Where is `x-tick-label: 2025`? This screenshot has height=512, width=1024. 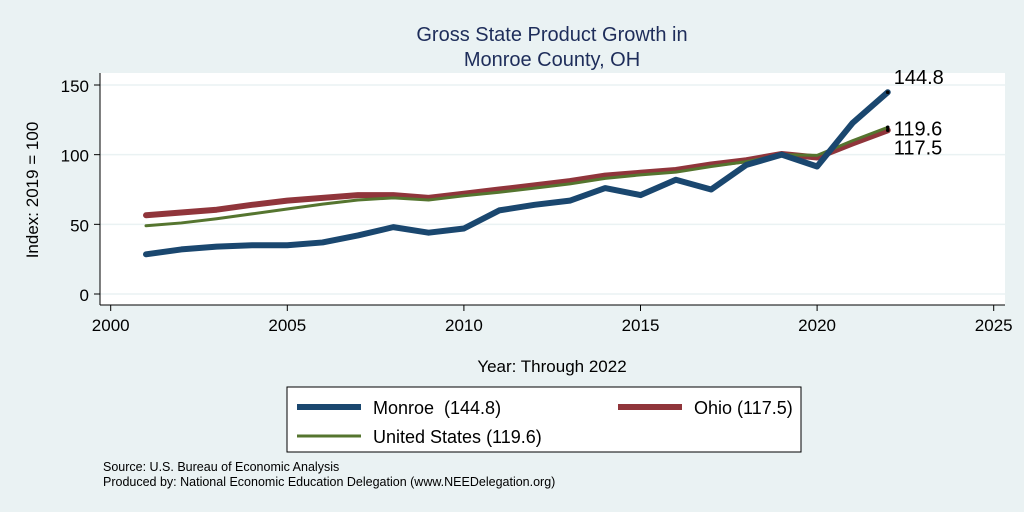 x-tick-label: 2025 is located at coordinates (994, 325).